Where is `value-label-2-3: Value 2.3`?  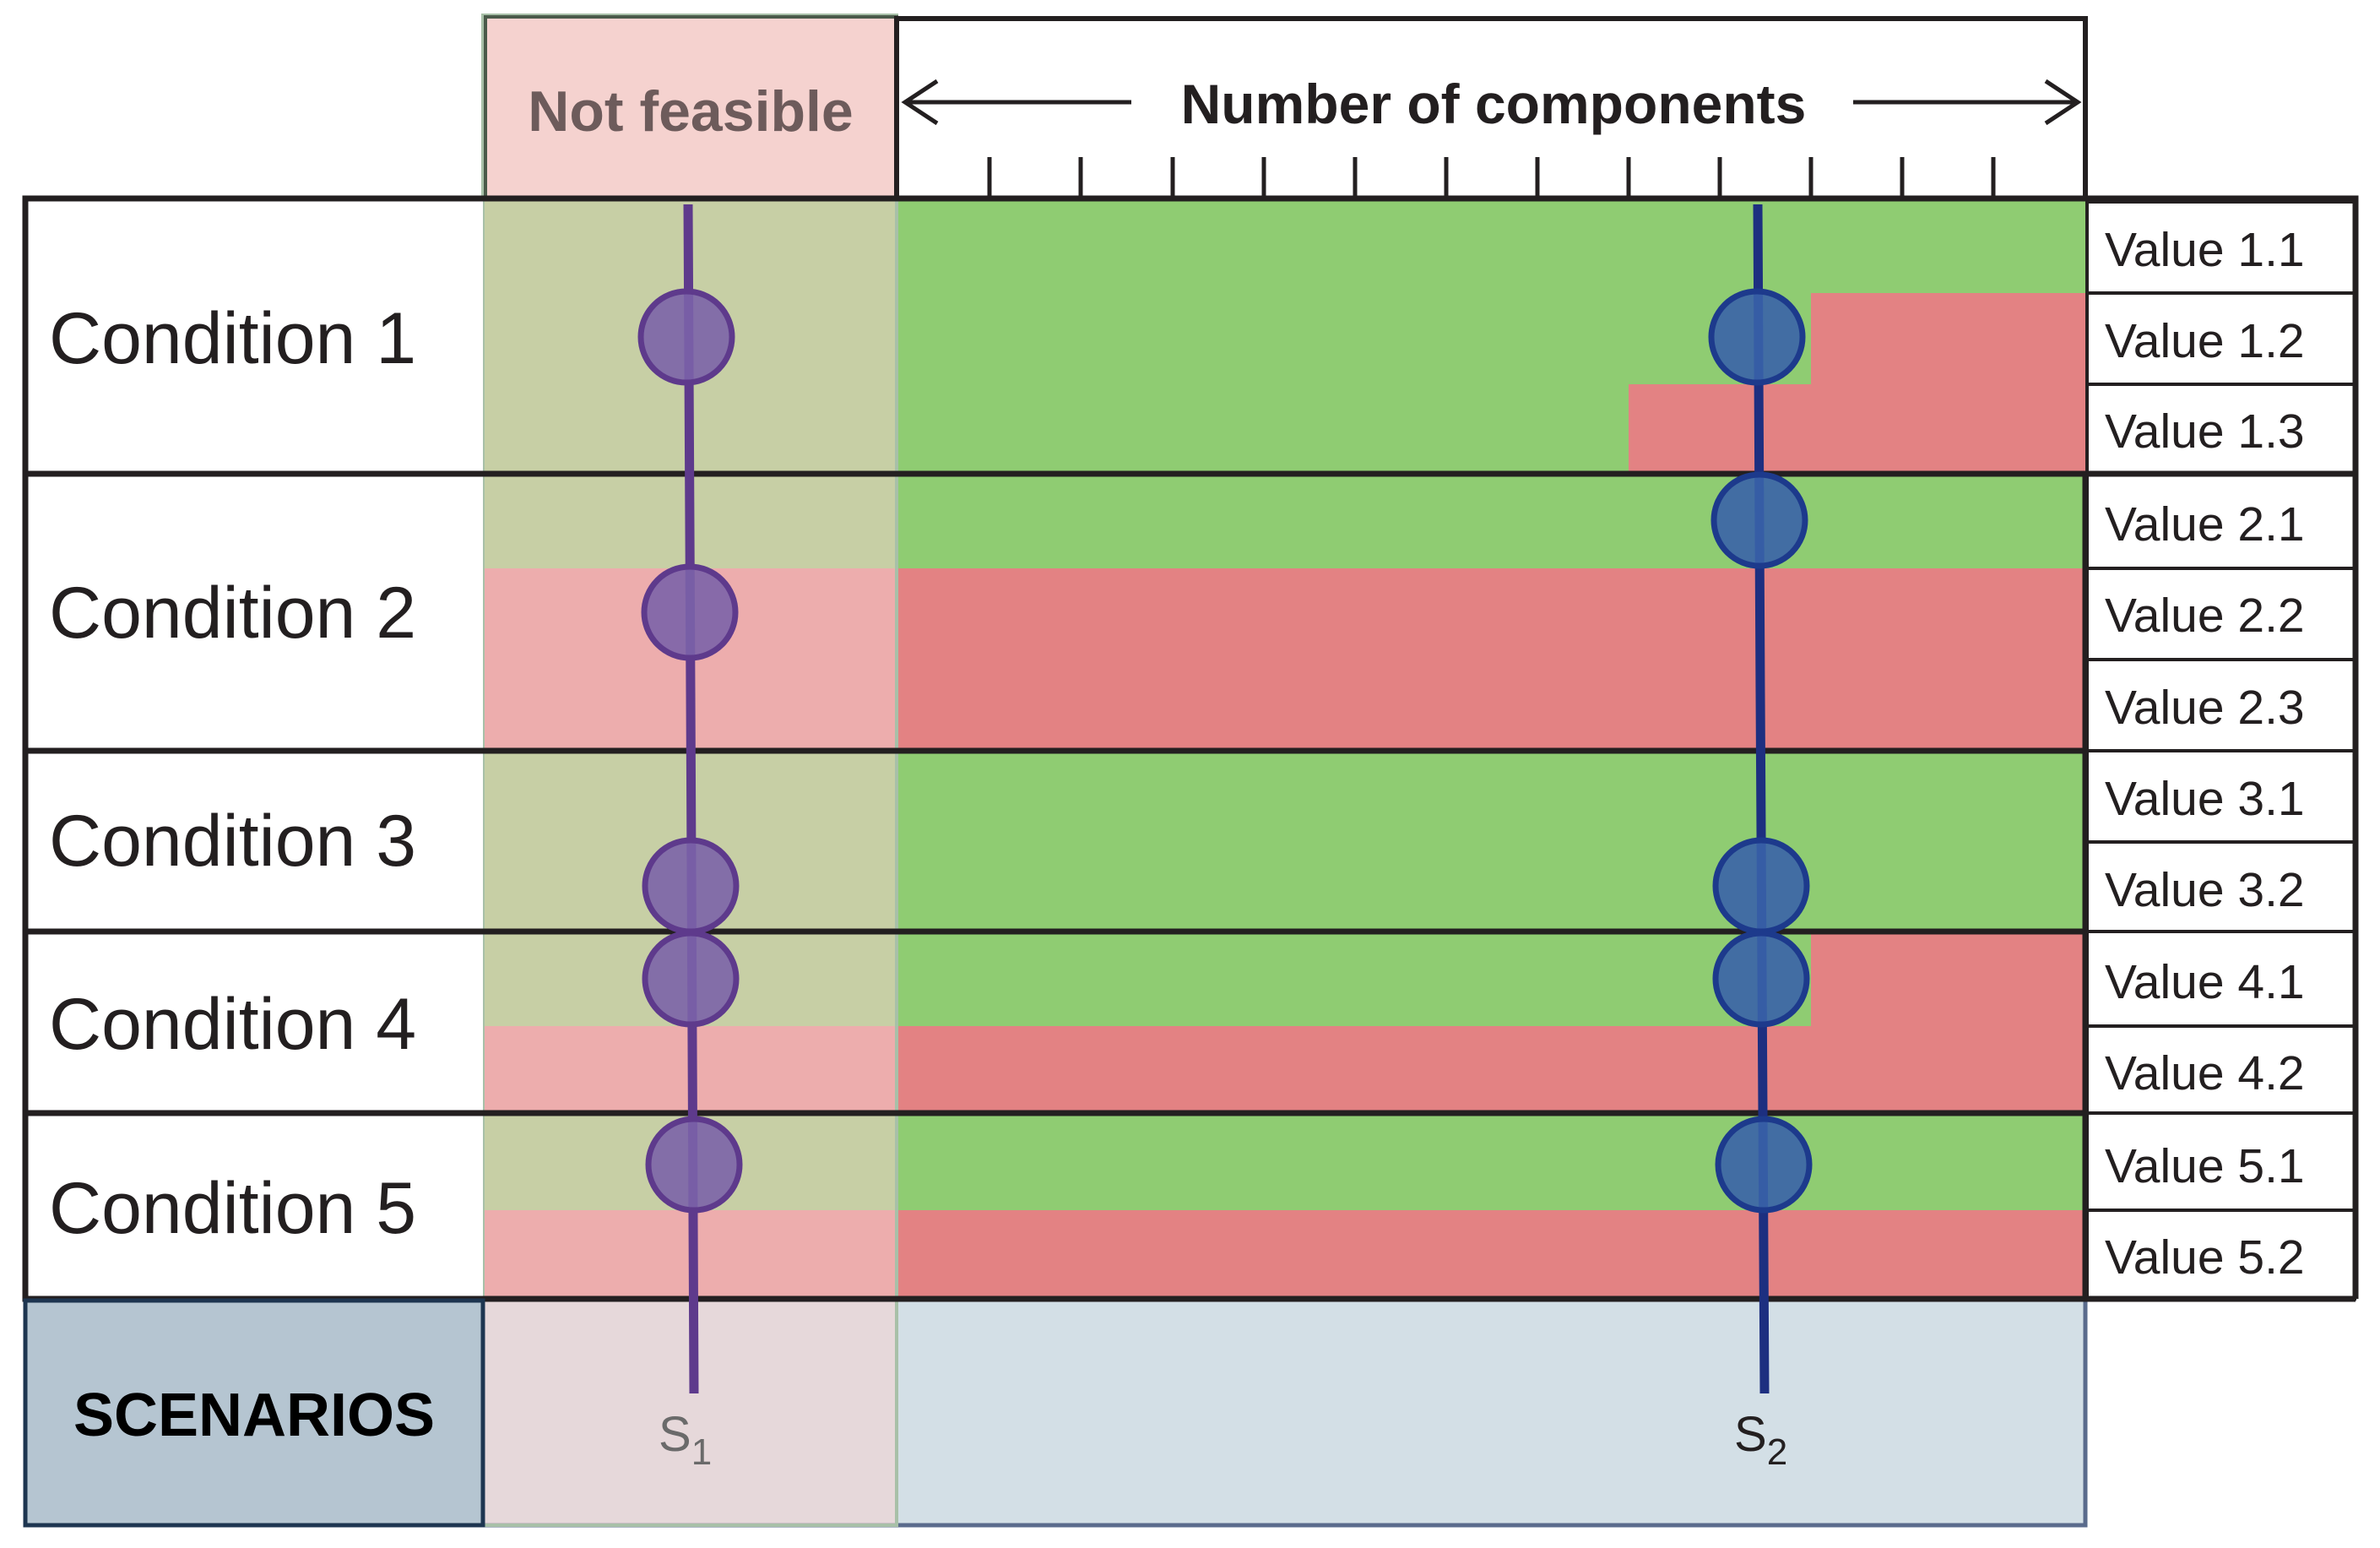
value-label-2-3: Value 2.3 is located at coordinates (2205, 708).